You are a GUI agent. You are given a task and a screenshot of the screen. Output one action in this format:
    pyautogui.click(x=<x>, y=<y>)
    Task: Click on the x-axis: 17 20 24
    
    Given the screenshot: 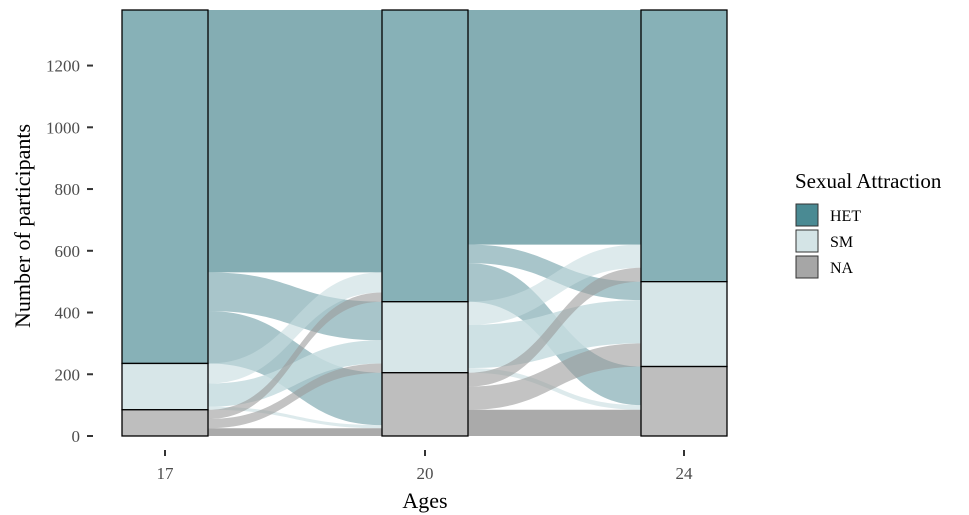 What is the action you would take?
    pyautogui.click(x=425, y=466)
    